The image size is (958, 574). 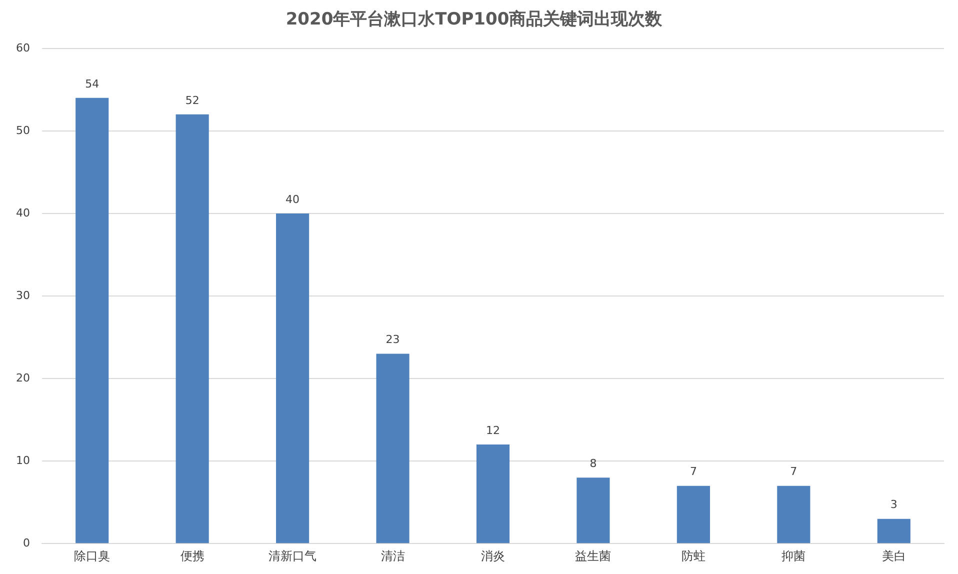 What do you see at coordinates (493, 430) in the screenshot?
I see `data-label: 12` at bounding box center [493, 430].